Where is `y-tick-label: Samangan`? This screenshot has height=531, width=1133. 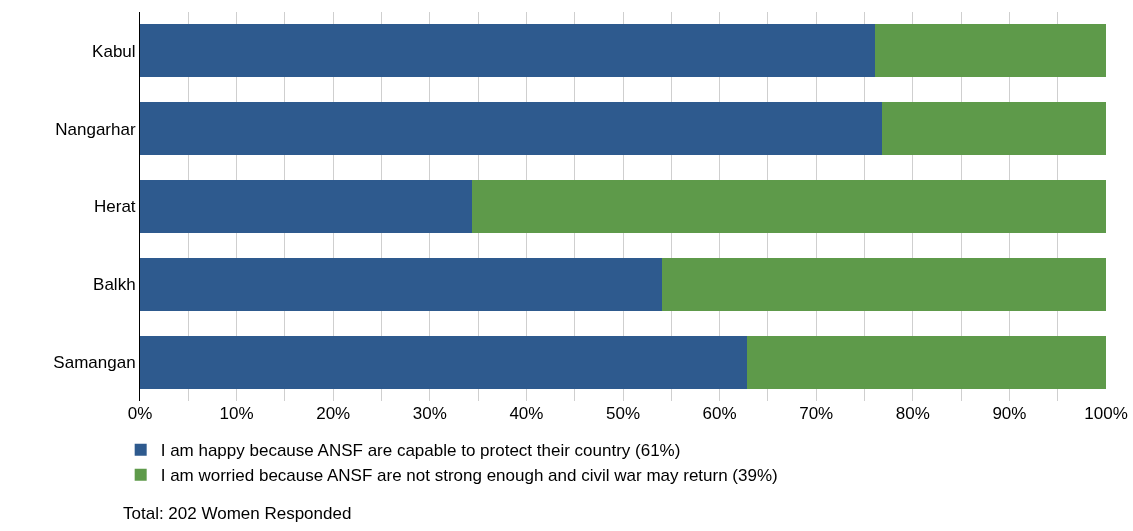
y-tick-label: Samangan is located at coordinates (94, 363).